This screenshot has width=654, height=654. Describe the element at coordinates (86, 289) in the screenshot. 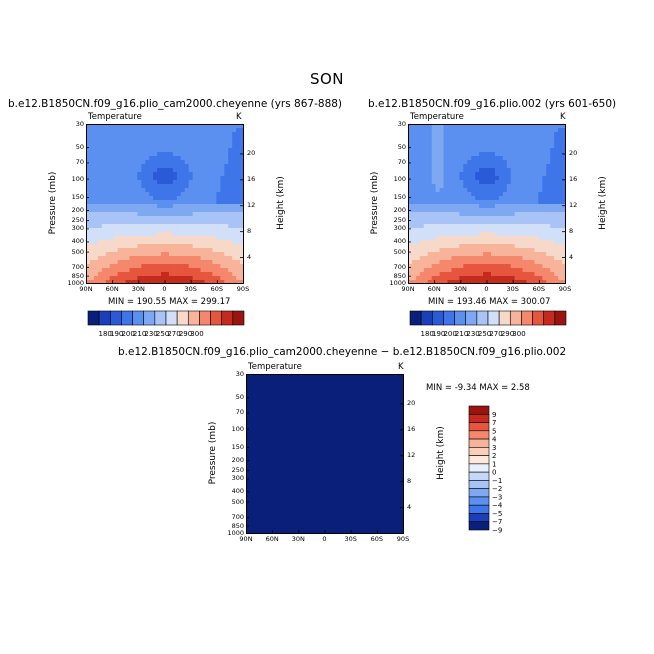

I see `x-tick-label: 90N` at that location.